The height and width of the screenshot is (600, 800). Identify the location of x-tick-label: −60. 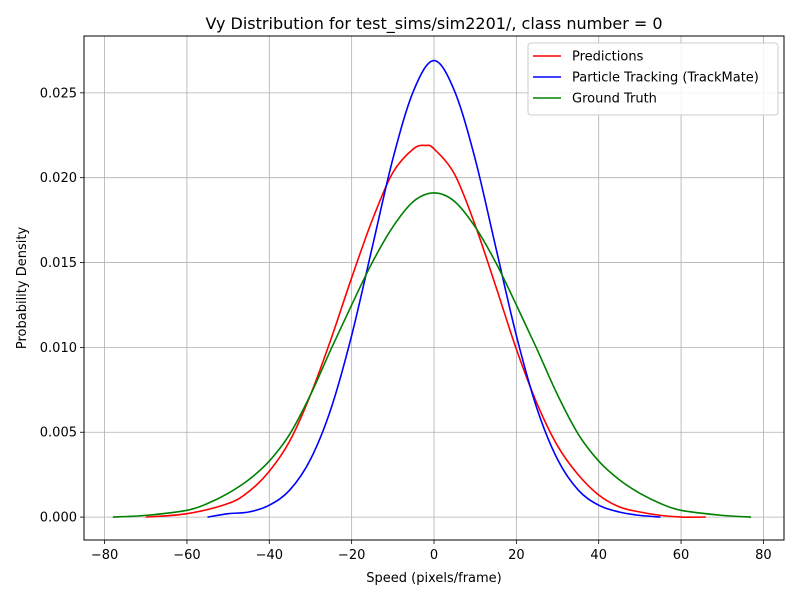
(186, 555).